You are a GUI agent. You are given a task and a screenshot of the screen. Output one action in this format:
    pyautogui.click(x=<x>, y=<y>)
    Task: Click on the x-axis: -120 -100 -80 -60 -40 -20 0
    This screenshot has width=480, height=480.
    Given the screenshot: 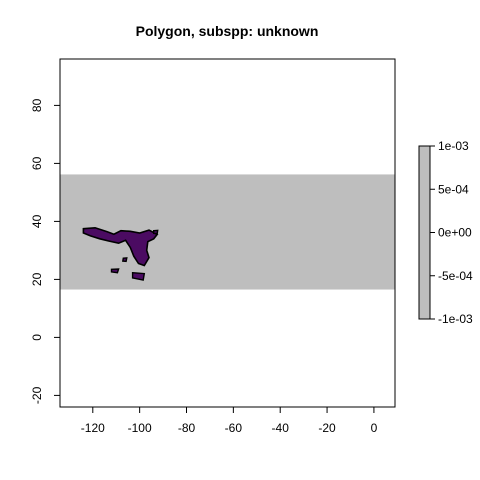 What is the action you would take?
    pyautogui.click(x=229, y=421)
    